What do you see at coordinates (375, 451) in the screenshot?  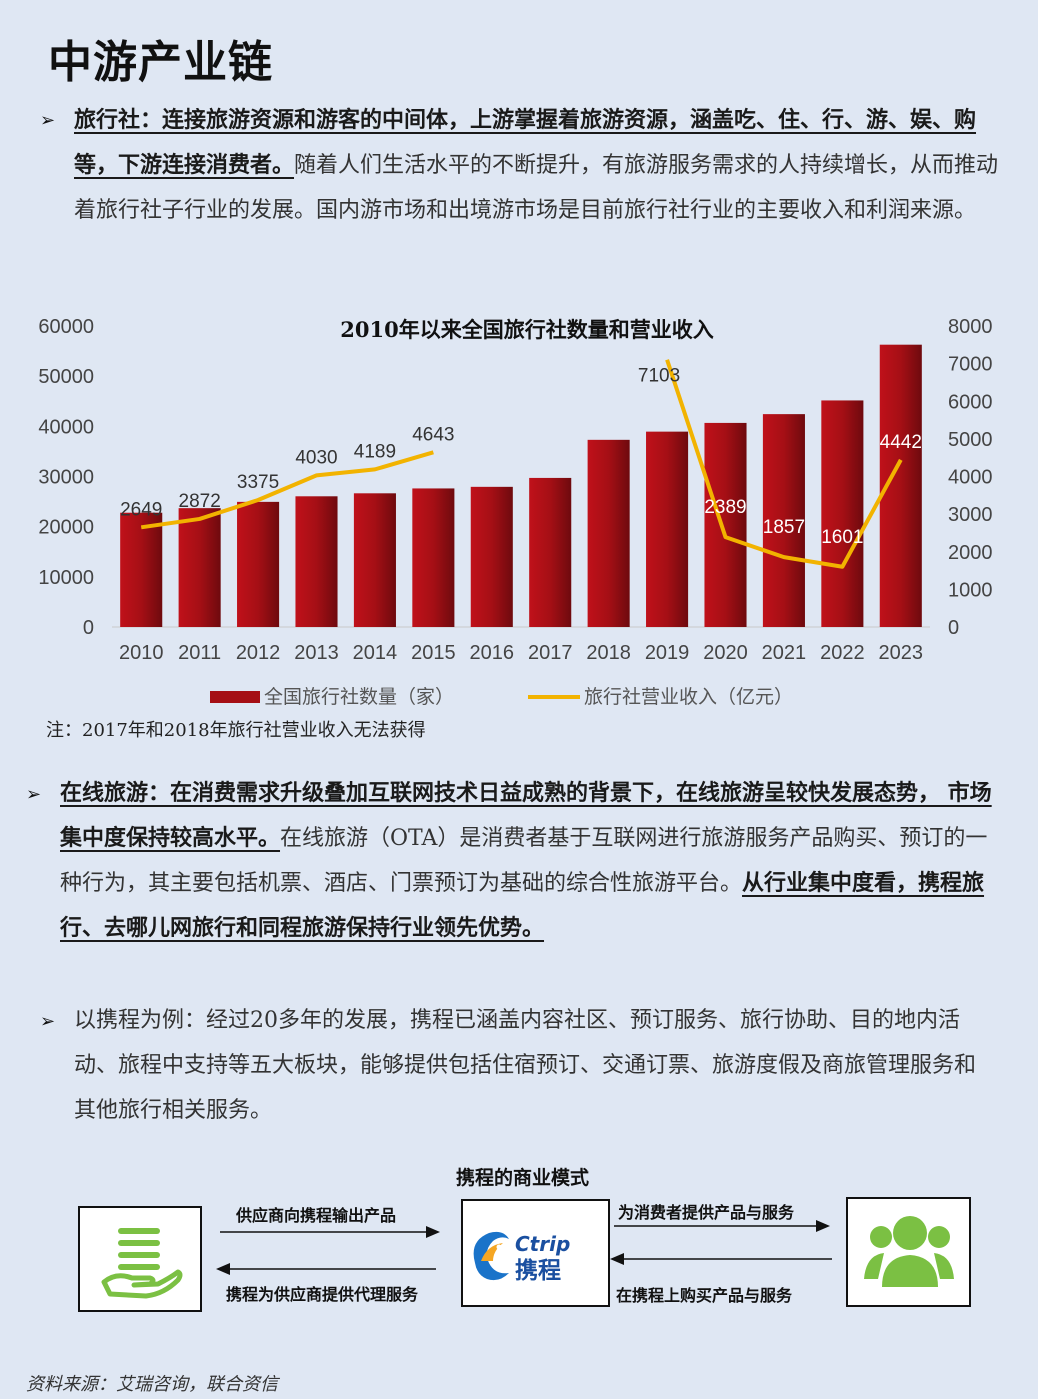 I see `revenue-data-label: 4189` at bounding box center [375, 451].